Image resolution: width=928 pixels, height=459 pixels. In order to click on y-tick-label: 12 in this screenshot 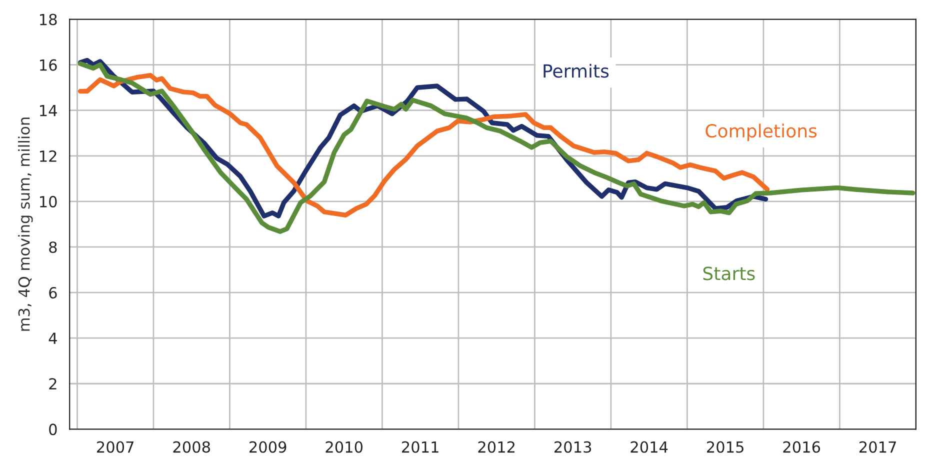, I will do `click(48, 156)`.